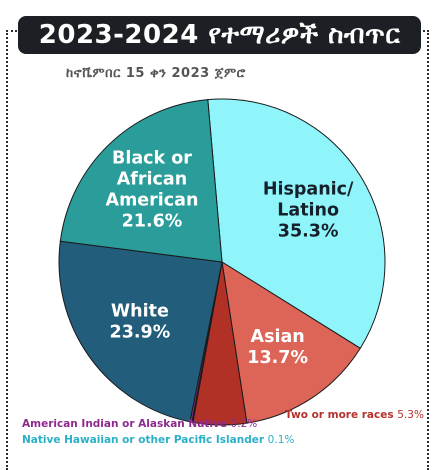 The image size is (441, 470). What do you see at coordinates (410, 415) in the screenshot?
I see `footnote-two-or-more-value: 5.3%` at bounding box center [410, 415].